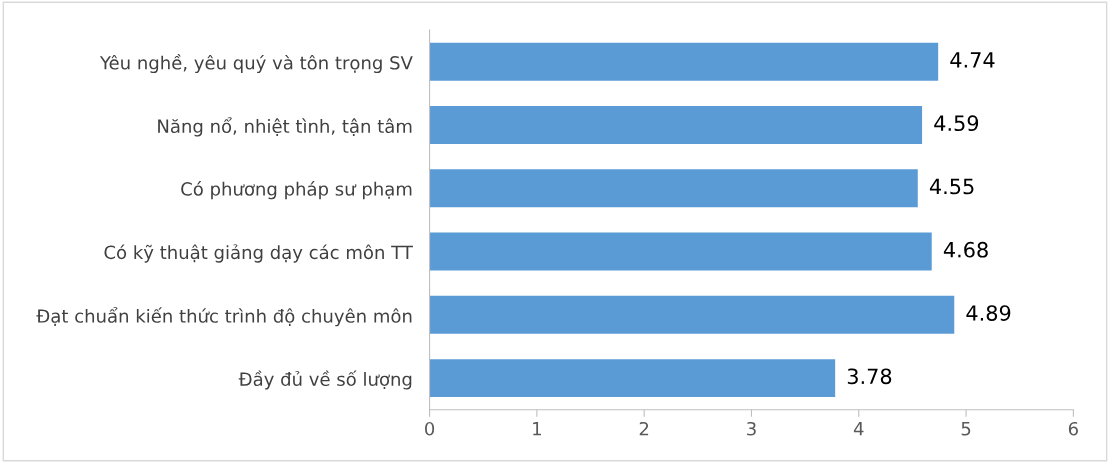  What do you see at coordinates (956, 123) in the screenshot?
I see `data-label: 4.59` at bounding box center [956, 123].